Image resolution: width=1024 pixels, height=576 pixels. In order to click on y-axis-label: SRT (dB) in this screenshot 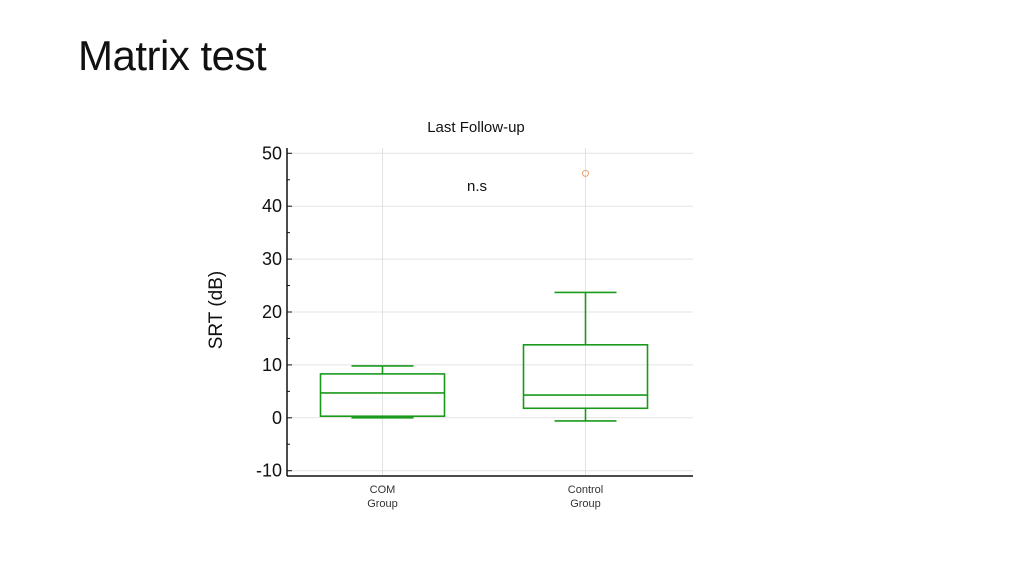, I will do `click(216, 310)`.